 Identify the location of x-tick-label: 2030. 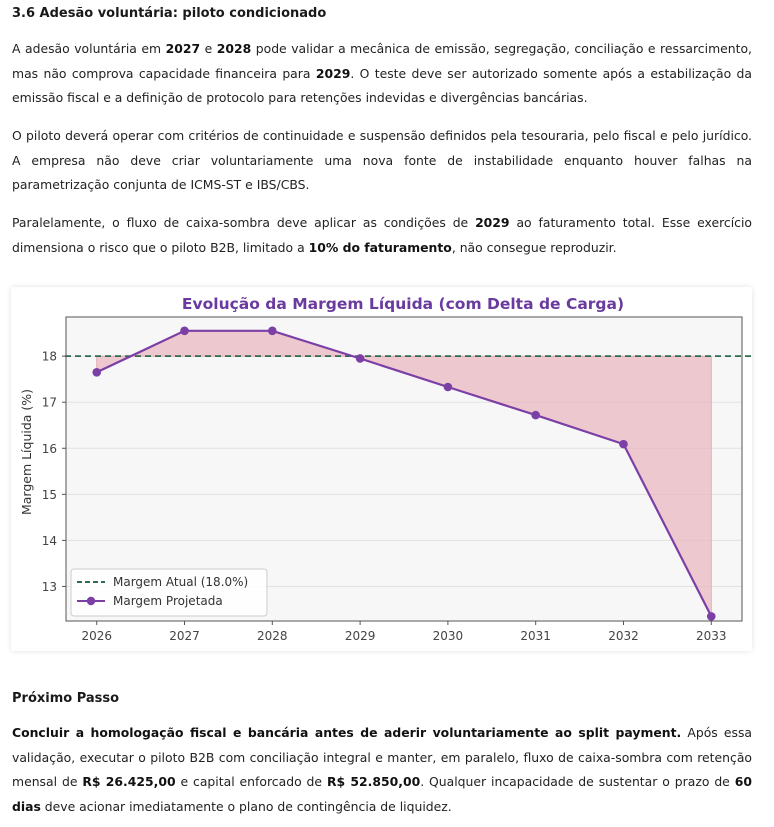
(448, 636).